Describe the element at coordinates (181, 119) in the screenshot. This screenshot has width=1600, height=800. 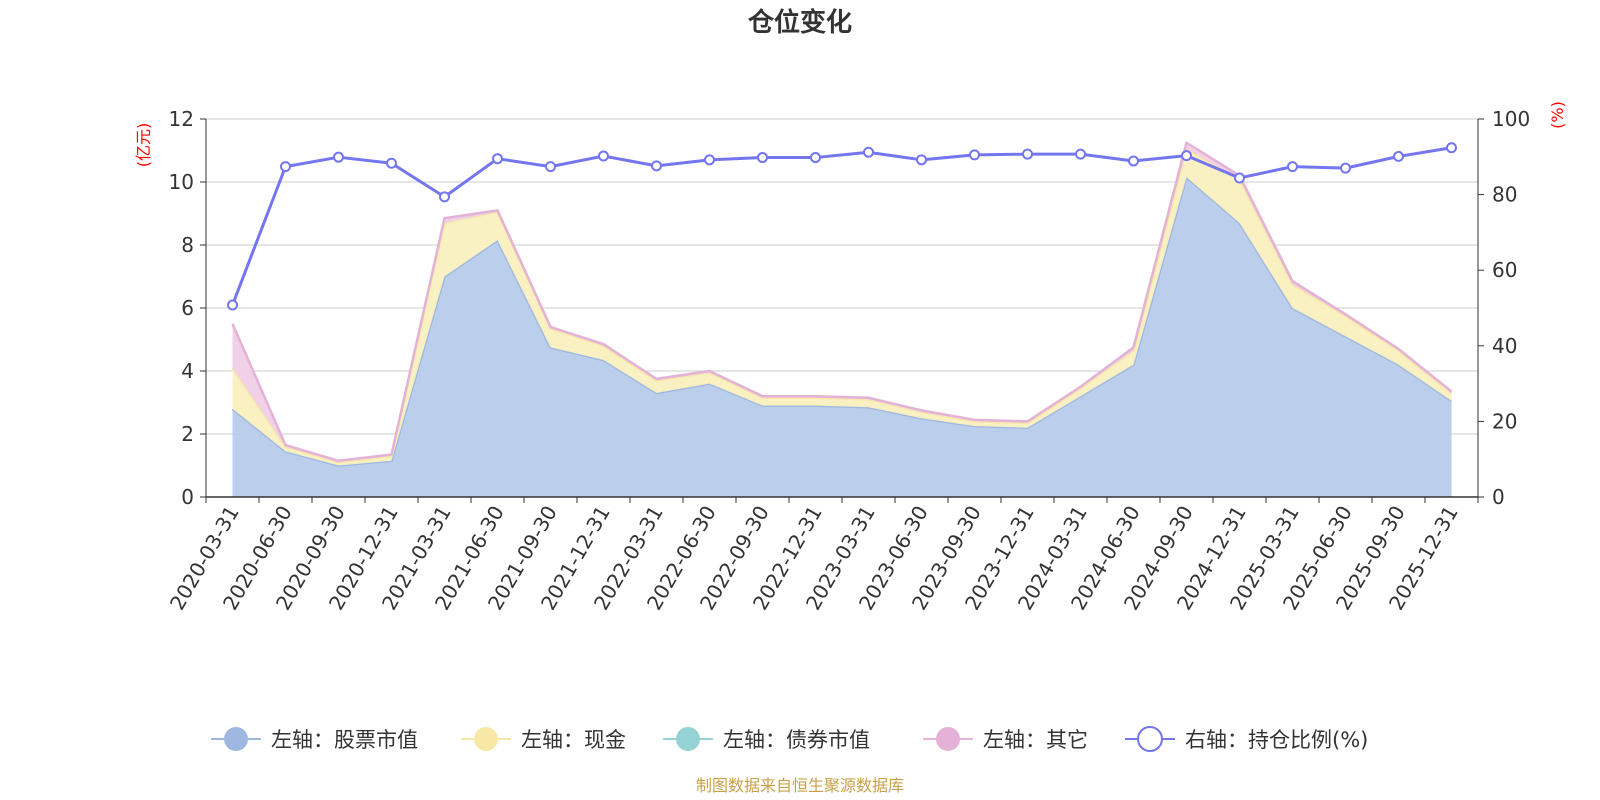
I see `left-tick-label: 12` at that location.